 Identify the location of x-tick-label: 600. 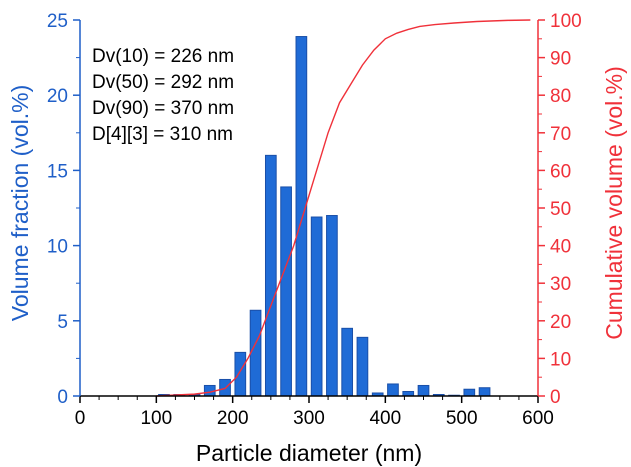
(538, 418).